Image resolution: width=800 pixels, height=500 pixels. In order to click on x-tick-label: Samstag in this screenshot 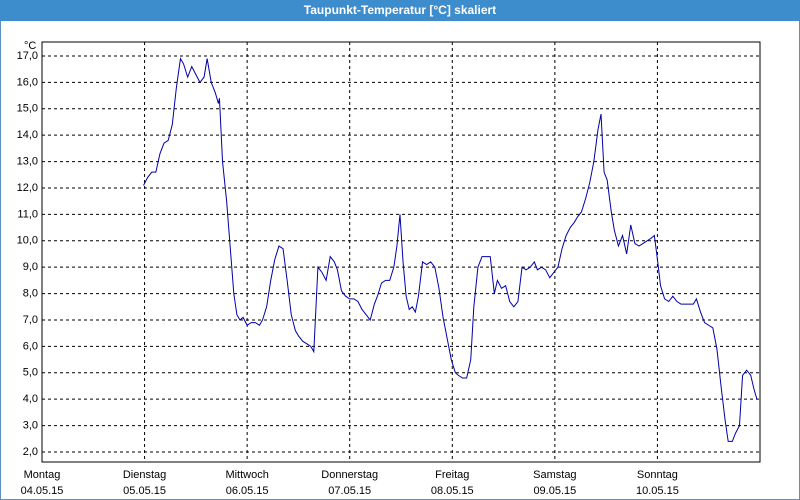, I will do `click(554, 475)`.